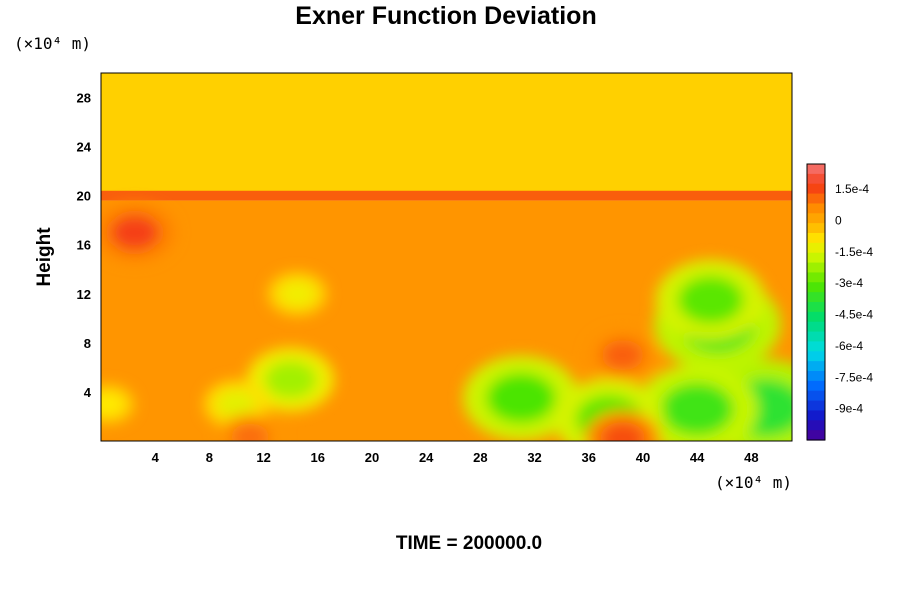  I want to click on y-tick-label: 16, so click(84, 245).